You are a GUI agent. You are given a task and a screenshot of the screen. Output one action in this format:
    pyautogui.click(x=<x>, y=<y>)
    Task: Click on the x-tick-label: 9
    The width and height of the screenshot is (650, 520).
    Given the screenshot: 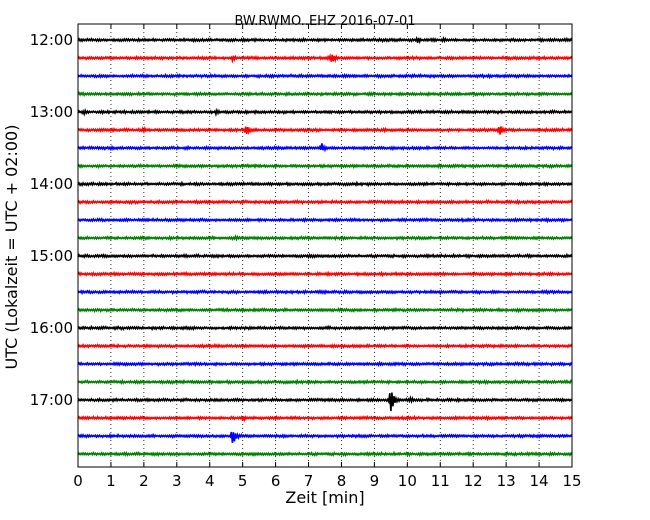 What is the action you would take?
    pyautogui.click(x=375, y=481)
    